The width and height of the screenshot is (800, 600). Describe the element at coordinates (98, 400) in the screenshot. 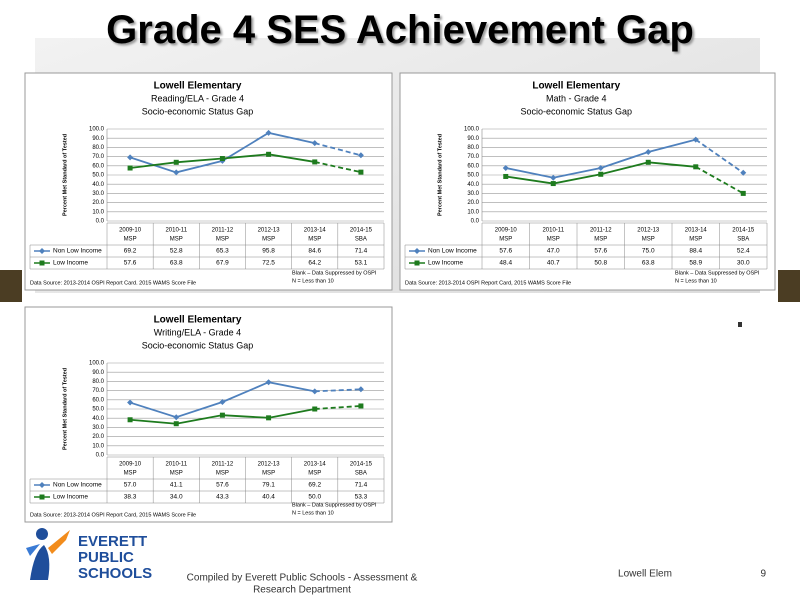

I see `y-tick-label: 60.0` at that location.